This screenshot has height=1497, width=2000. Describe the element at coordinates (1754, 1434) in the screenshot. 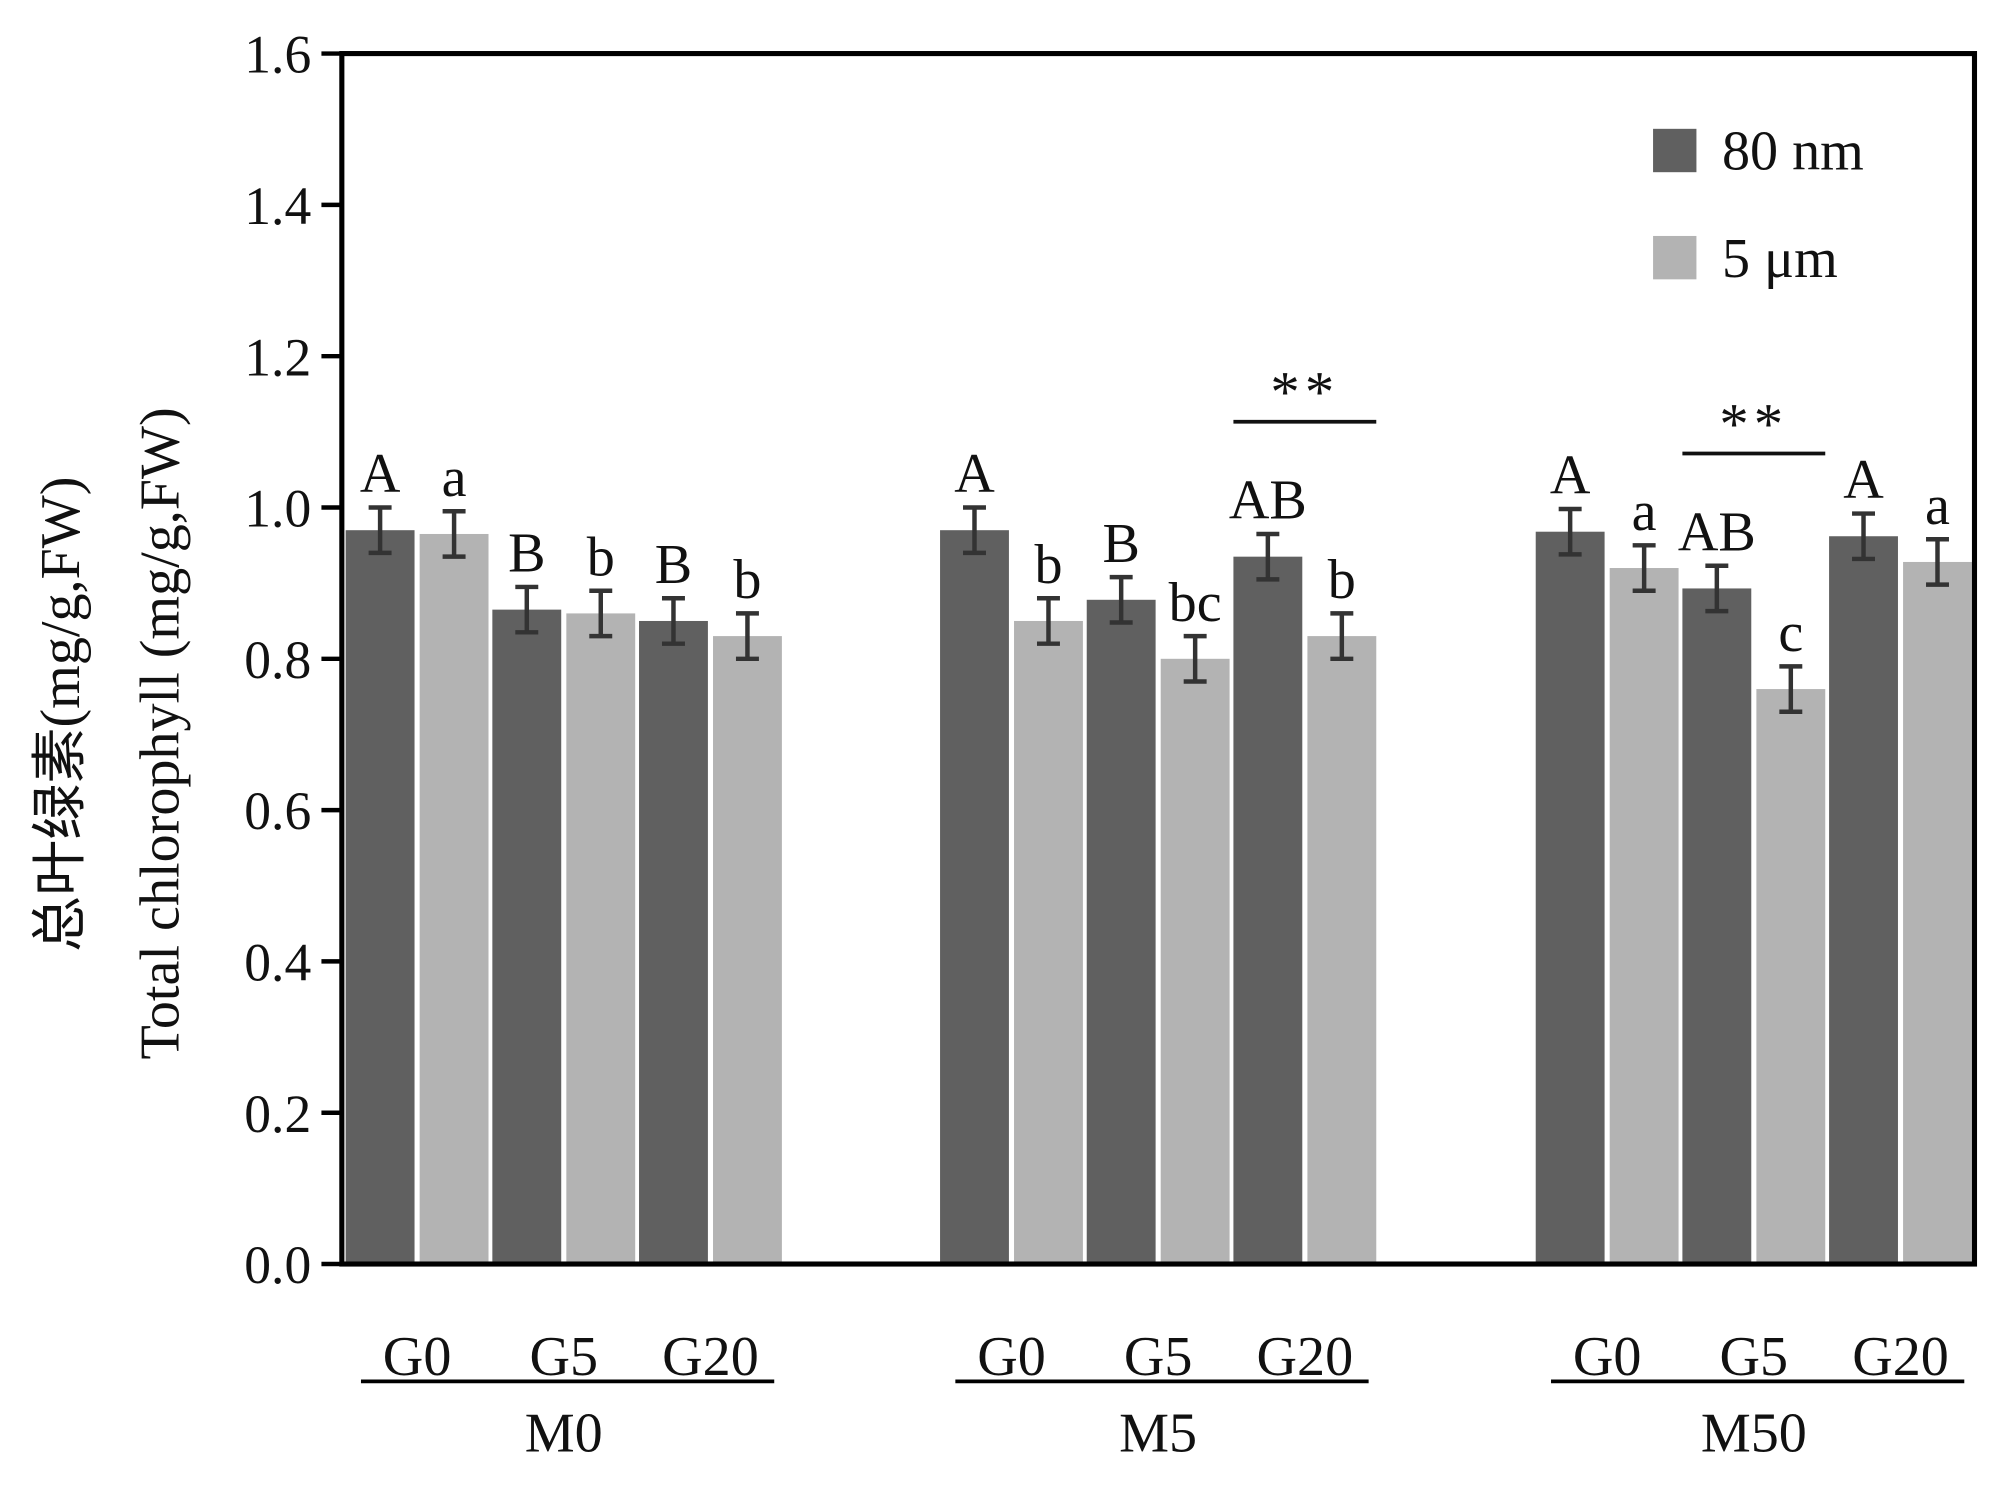

I see `x-group-label: M50` at that location.